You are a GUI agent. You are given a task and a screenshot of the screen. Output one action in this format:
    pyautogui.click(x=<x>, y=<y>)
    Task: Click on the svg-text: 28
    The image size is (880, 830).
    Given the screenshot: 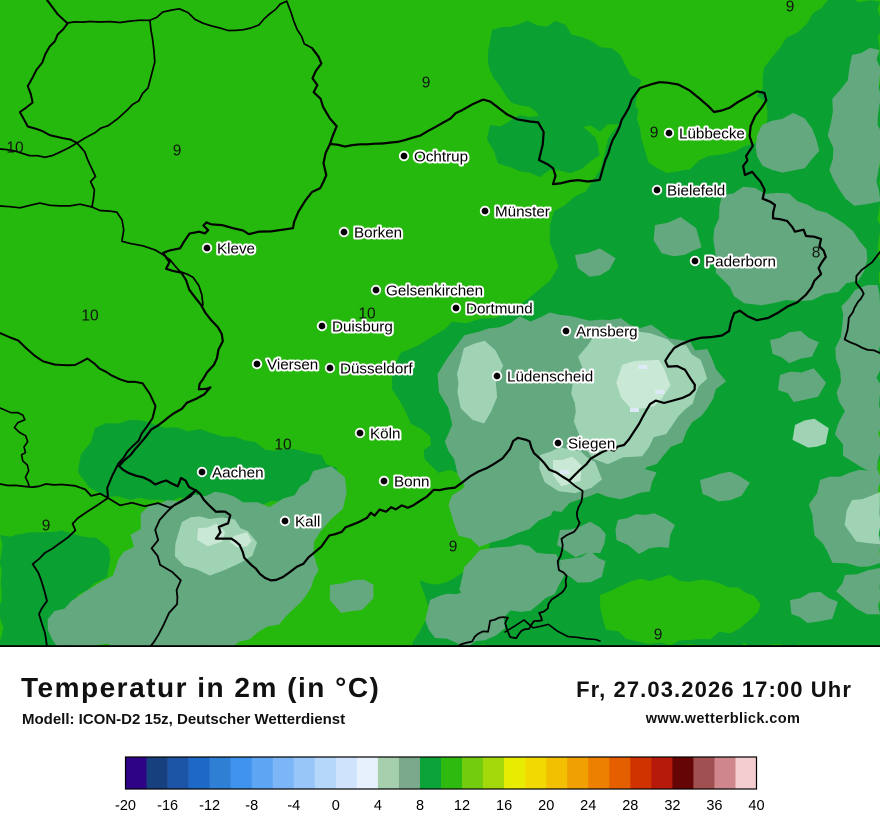 What is the action you would take?
    pyautogui.click(x=630, y=806)
    